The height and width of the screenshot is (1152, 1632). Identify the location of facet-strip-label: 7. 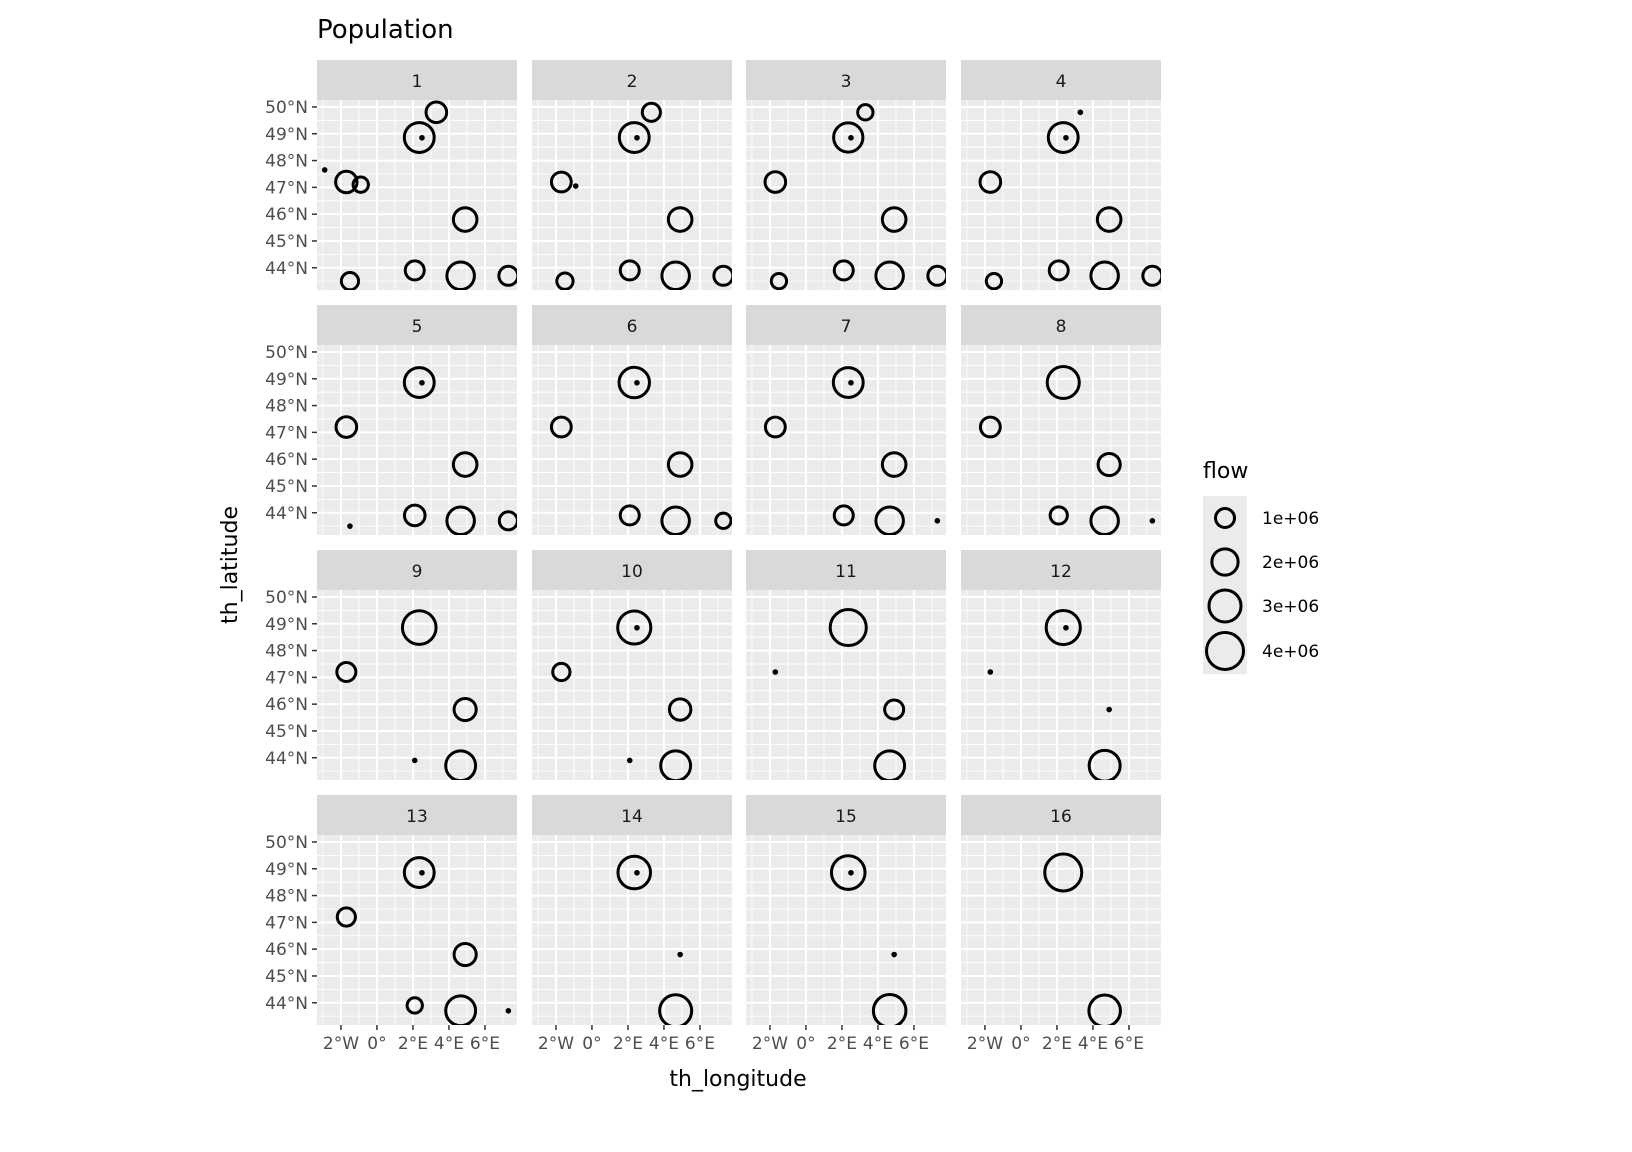
(846, 327).